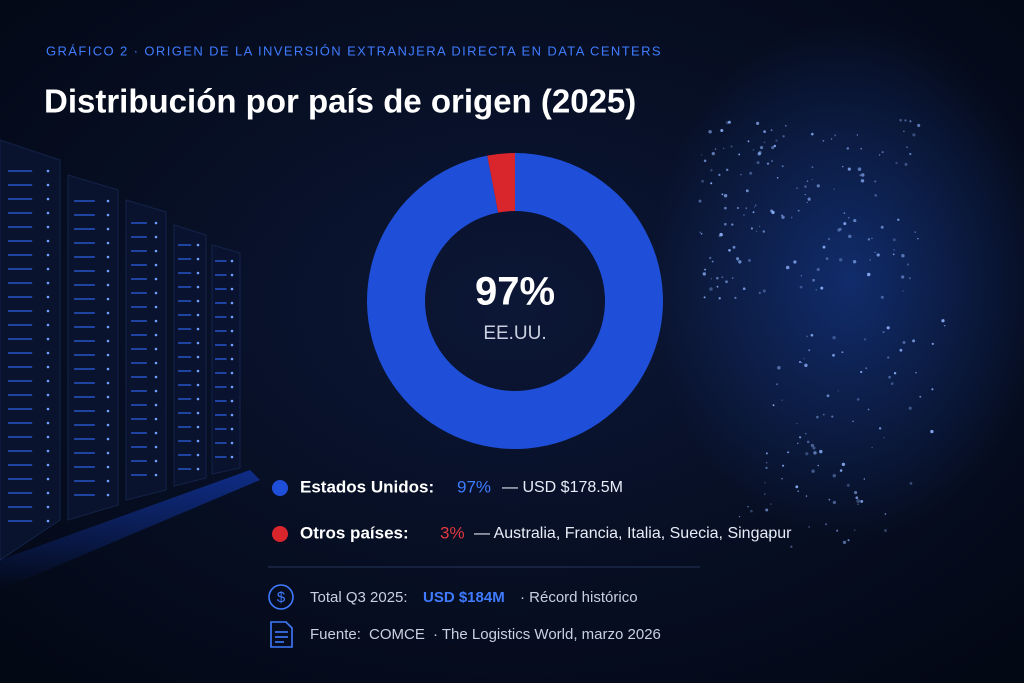  What do you see at coordinates (515, 301) in the screenshot?
I see `donut-segment` at bounding box center [515, 301].